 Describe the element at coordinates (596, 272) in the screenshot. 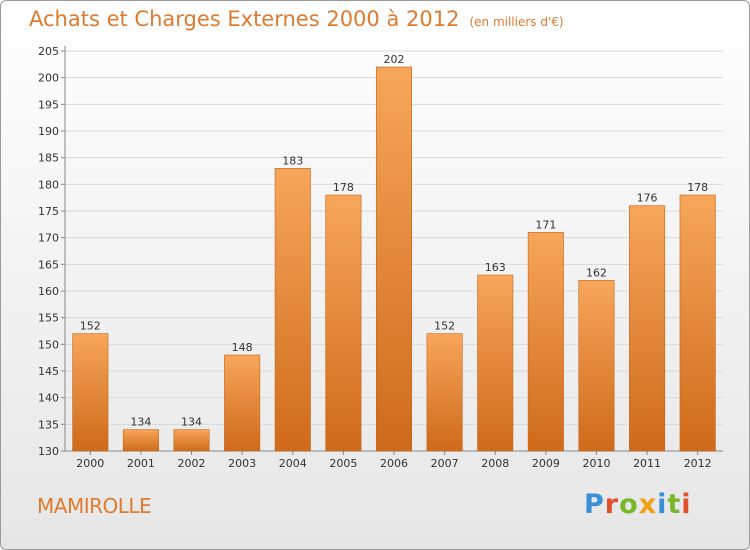

I see `data-label-2010: 162` at that location.